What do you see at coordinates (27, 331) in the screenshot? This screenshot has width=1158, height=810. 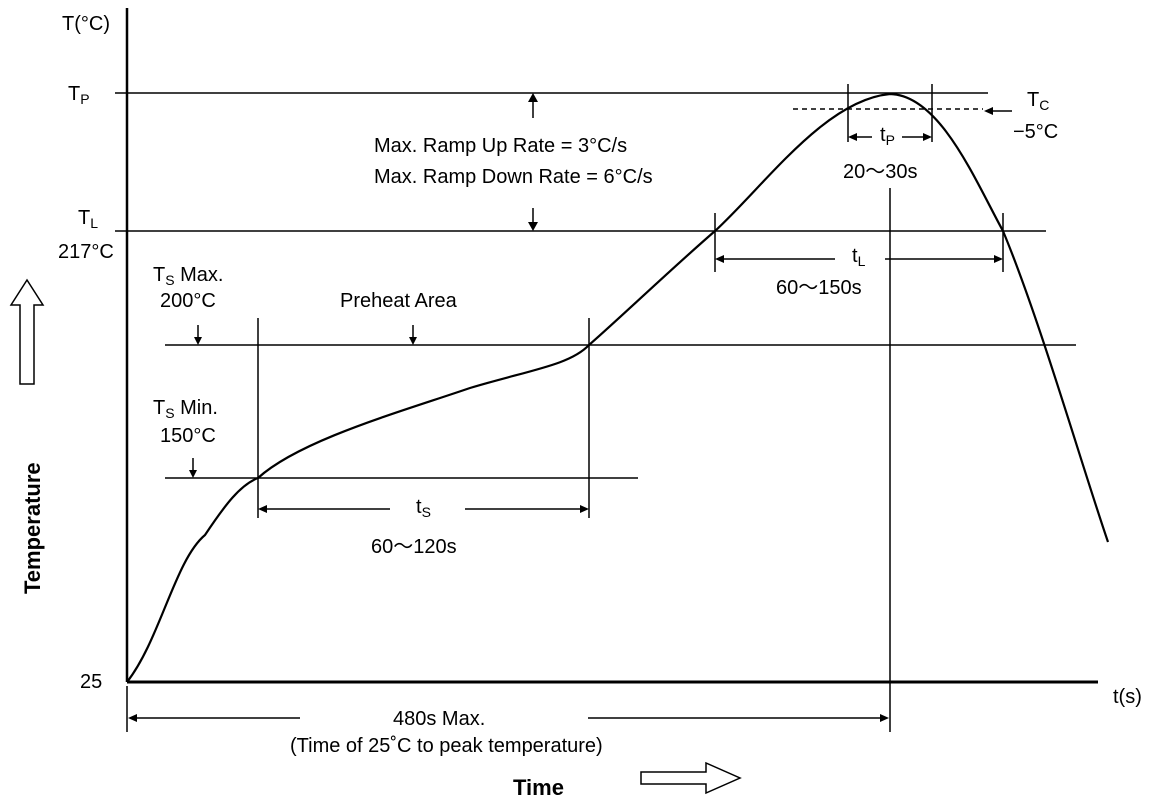 I see `temperature-arrow-icon` at bounding box center [27, 331].